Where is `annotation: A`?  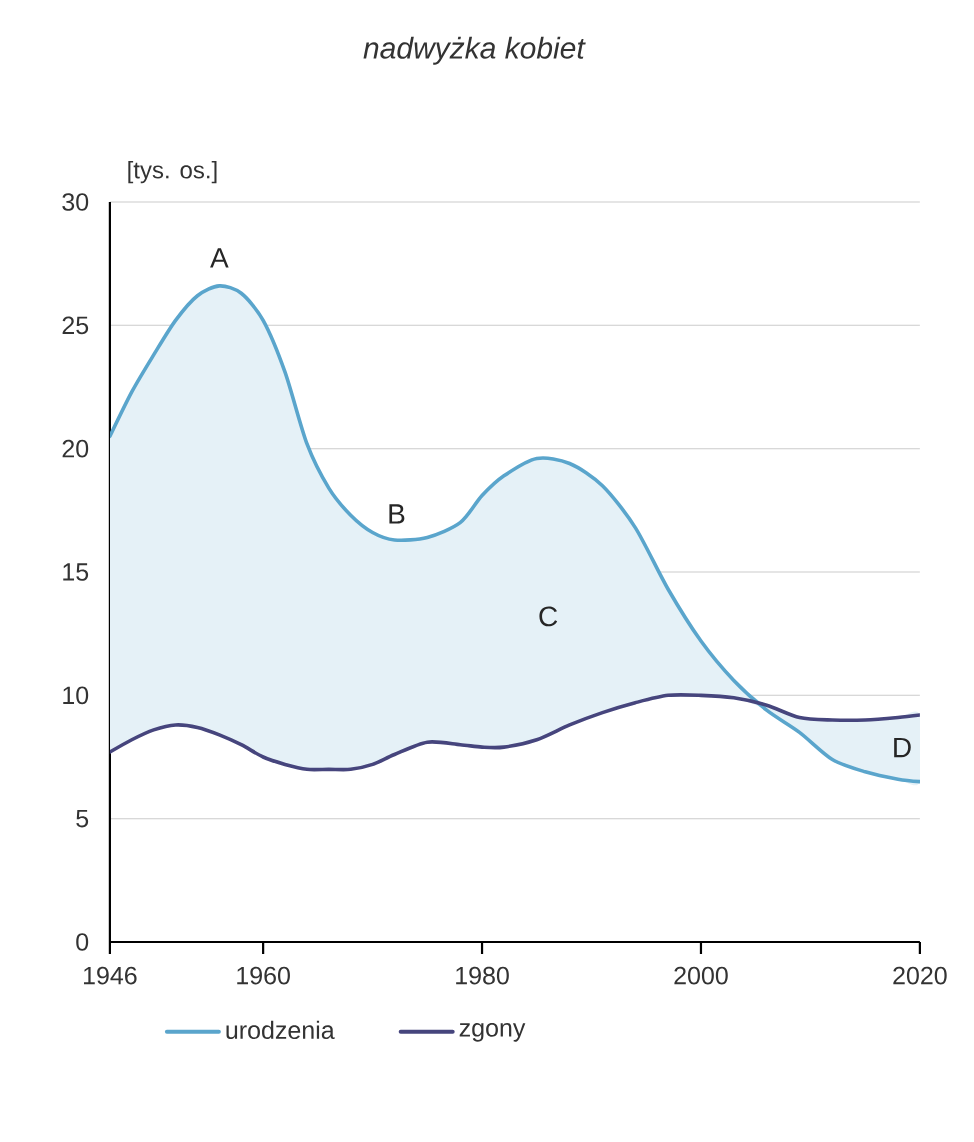 annotation: A is located at coordinates (219, 258).